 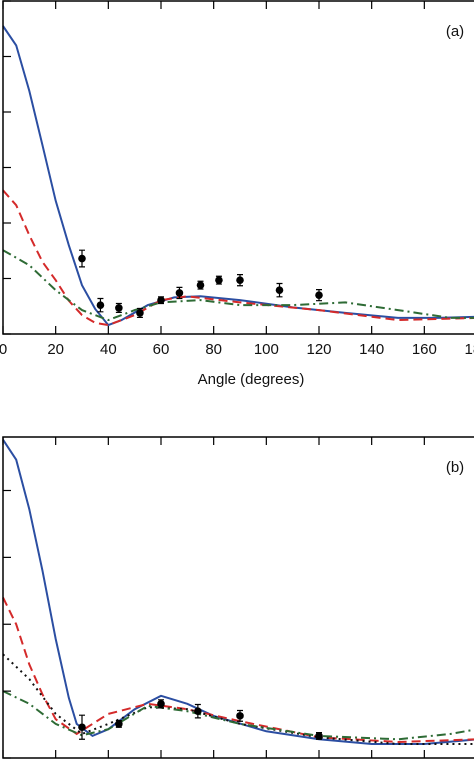 What do you see at coordinates (371, 349) in the screenshot?
I see `x-tick-label: 140` at bounding box center [371, 349].